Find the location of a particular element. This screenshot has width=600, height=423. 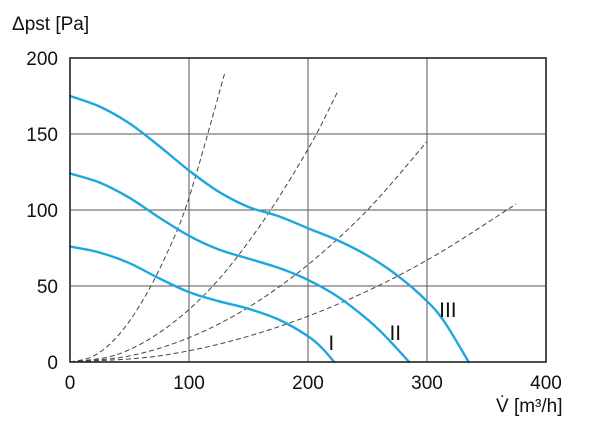

x-axis-title: V̇ [m³/h] is located at coordinates (529, 406).